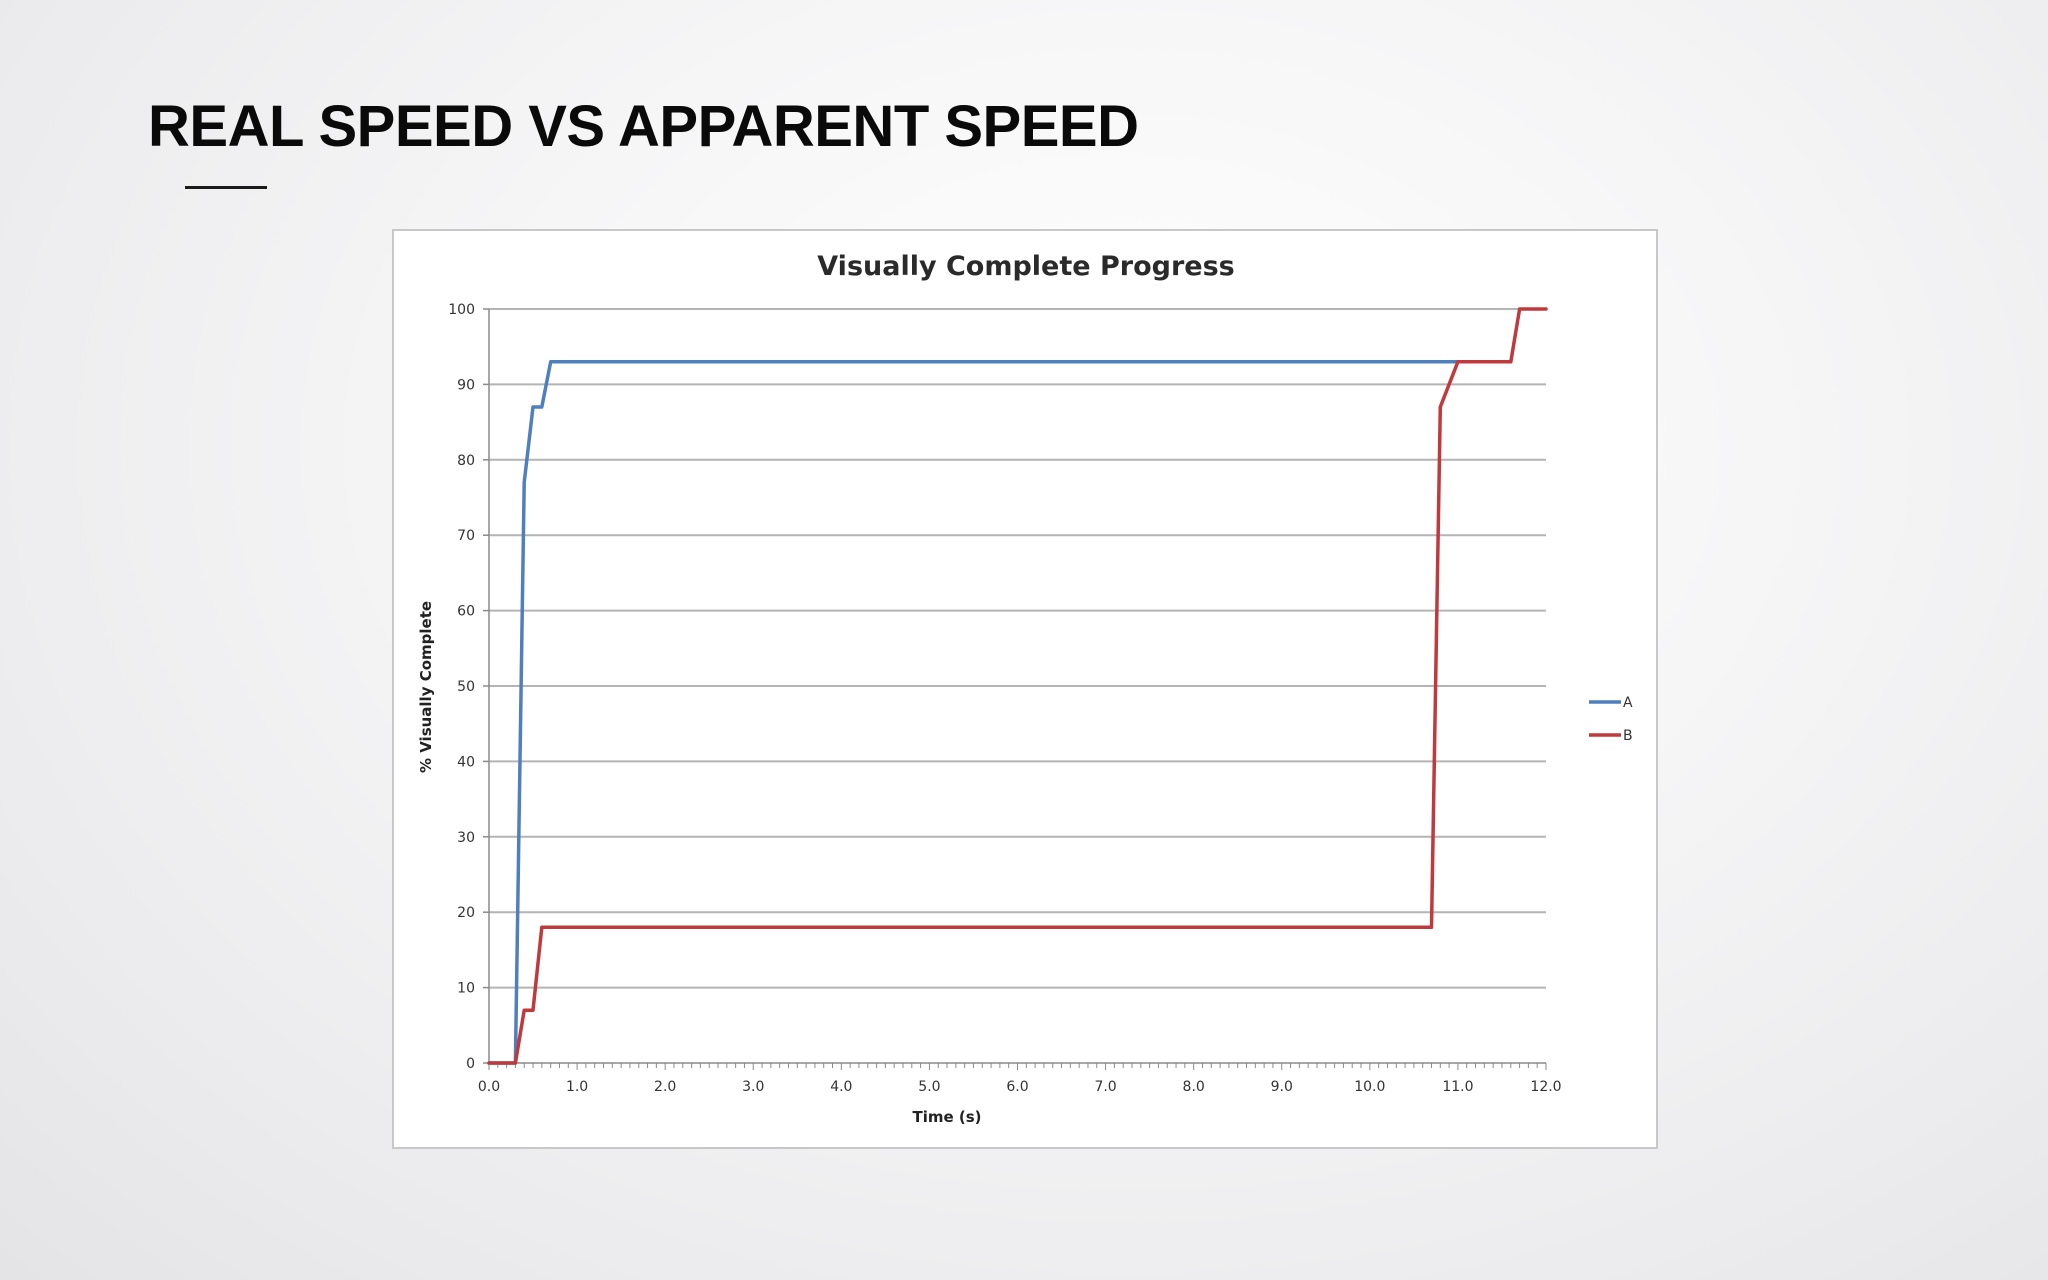 This screenshot has height=1280, width=2048. Describe the element at coordinates (946, 1117) in the screenshot. I see `x-axis-label: Time (s)` at that location.